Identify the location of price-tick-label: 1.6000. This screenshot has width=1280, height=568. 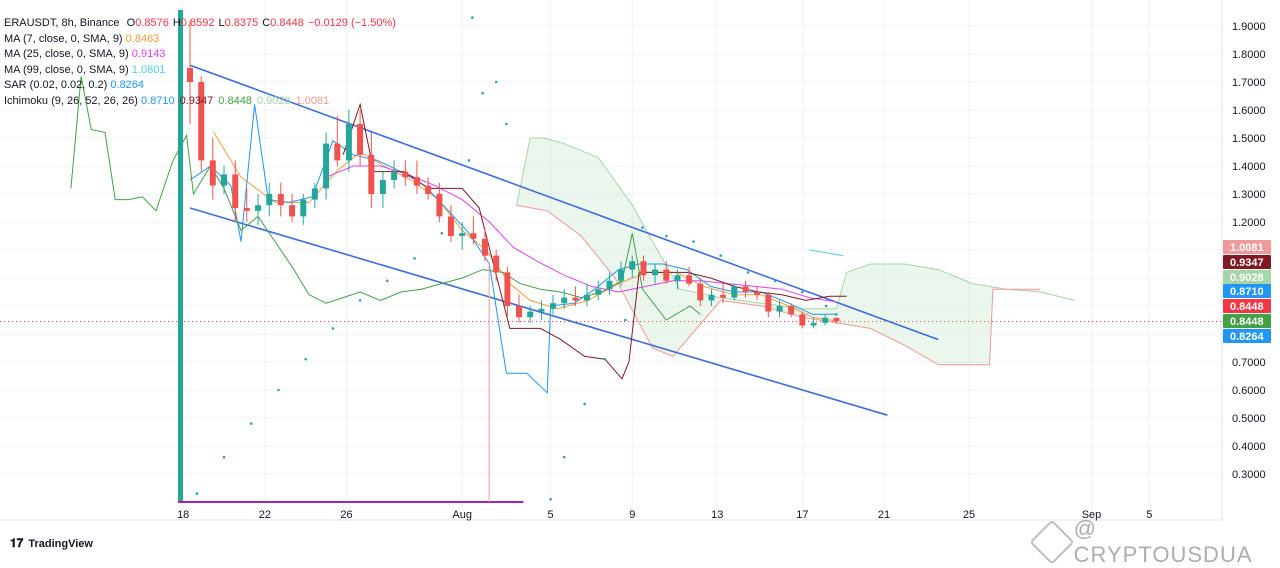
(1249, 111).